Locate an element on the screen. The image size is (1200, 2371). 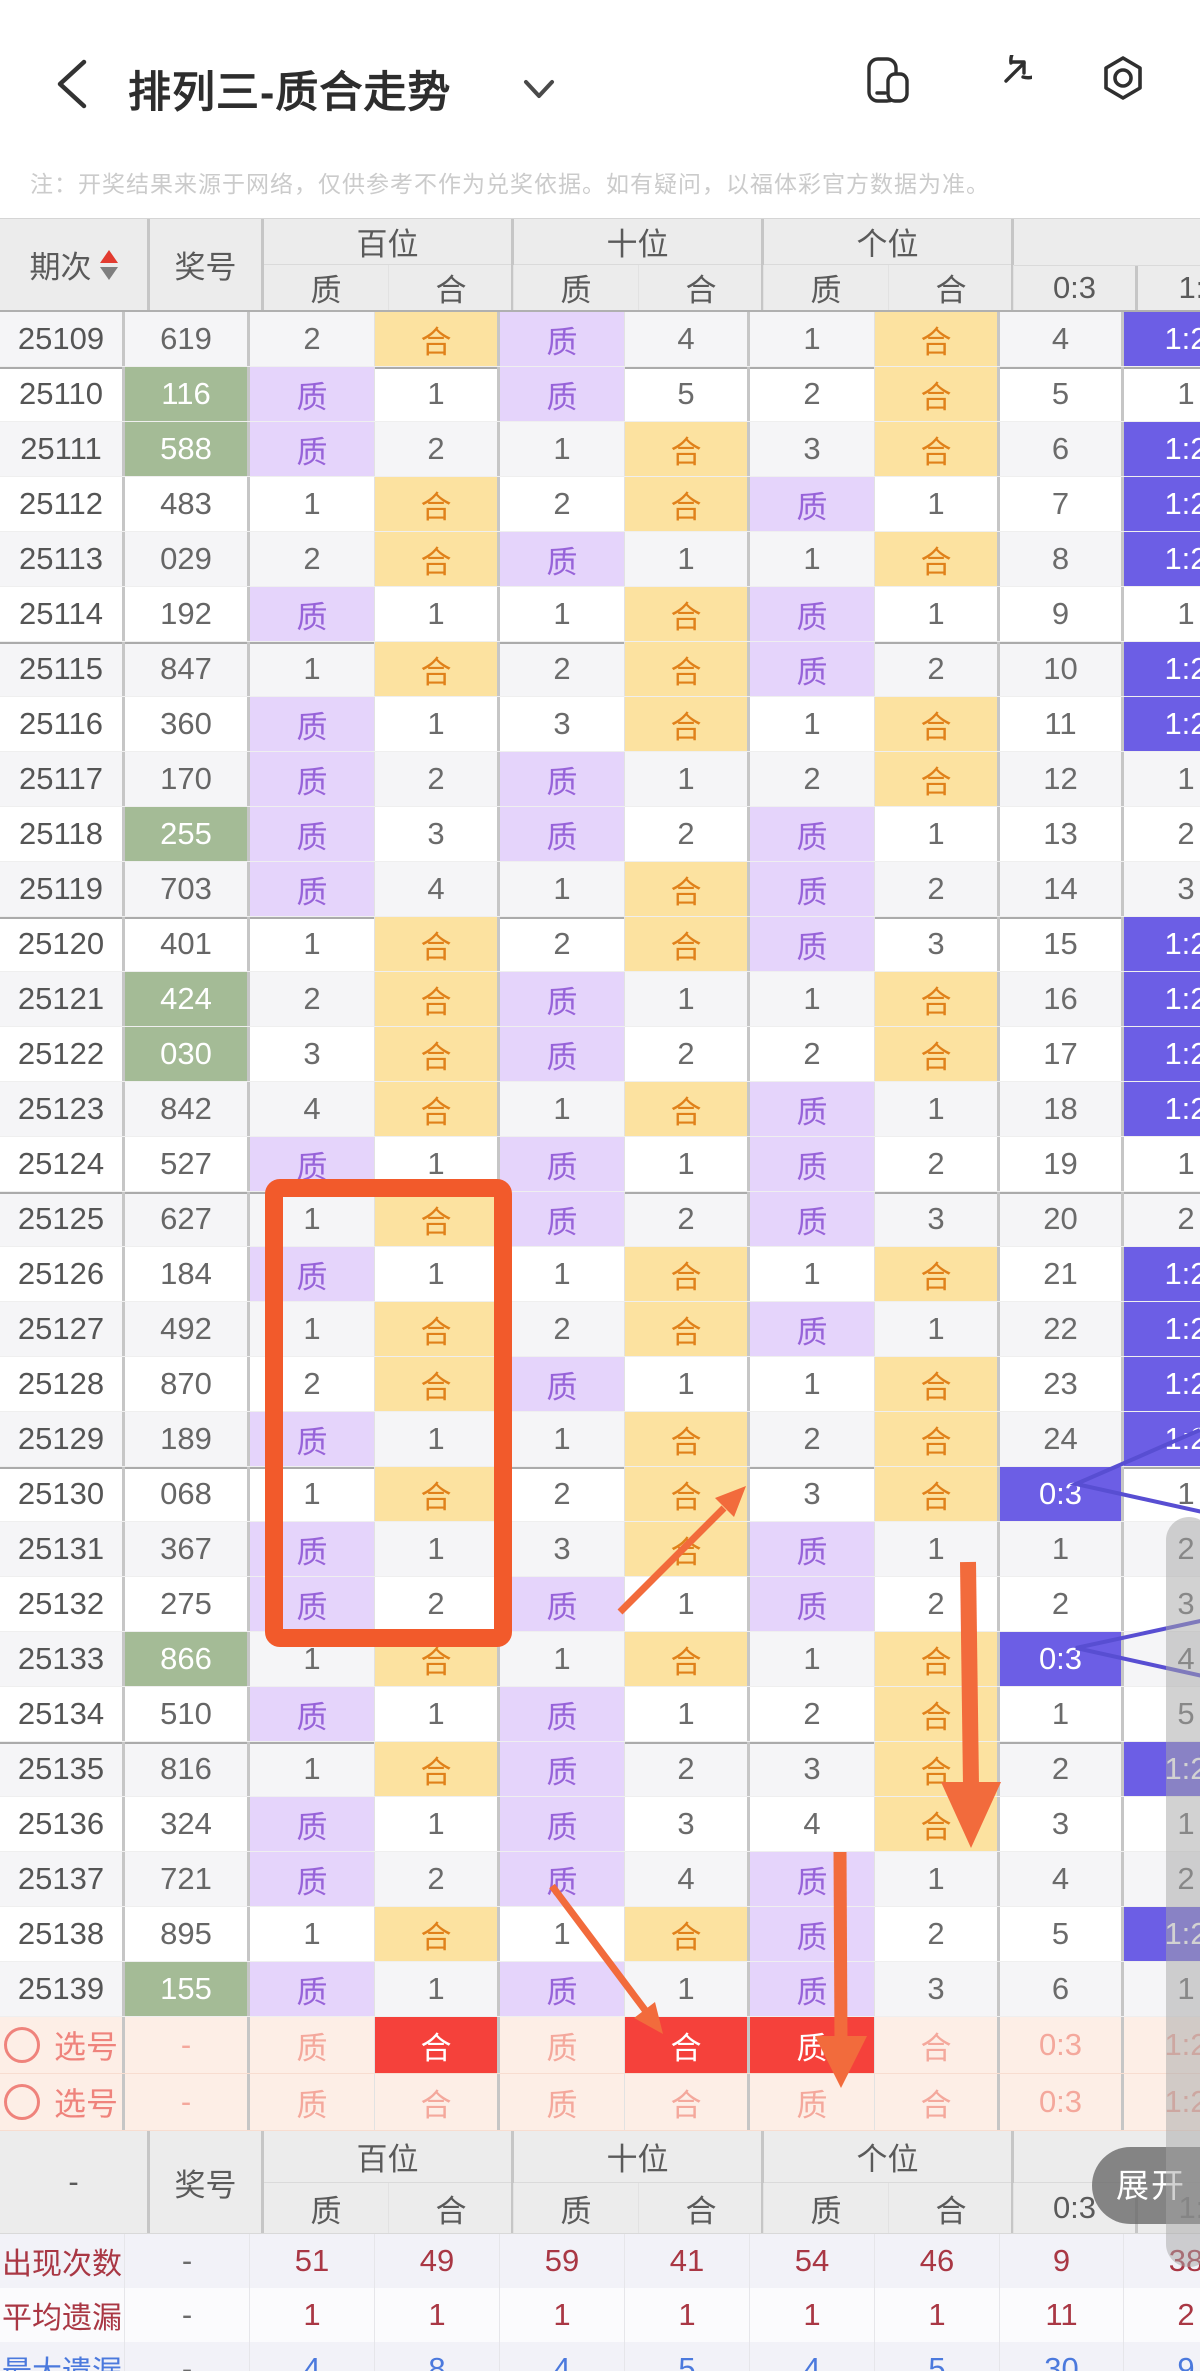
table-row: 25114 192 质 1 1 合质 1 9 1 is located at coordinates (600, 614).